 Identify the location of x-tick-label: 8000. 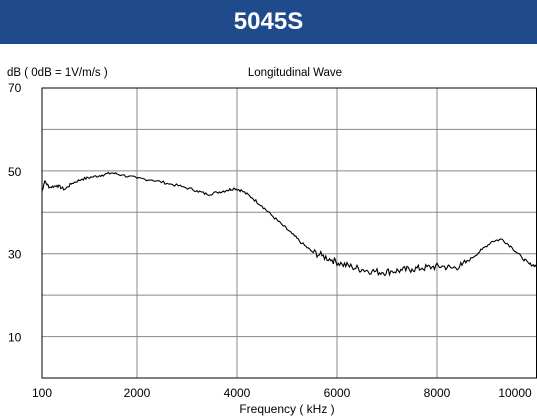
(437, 393).